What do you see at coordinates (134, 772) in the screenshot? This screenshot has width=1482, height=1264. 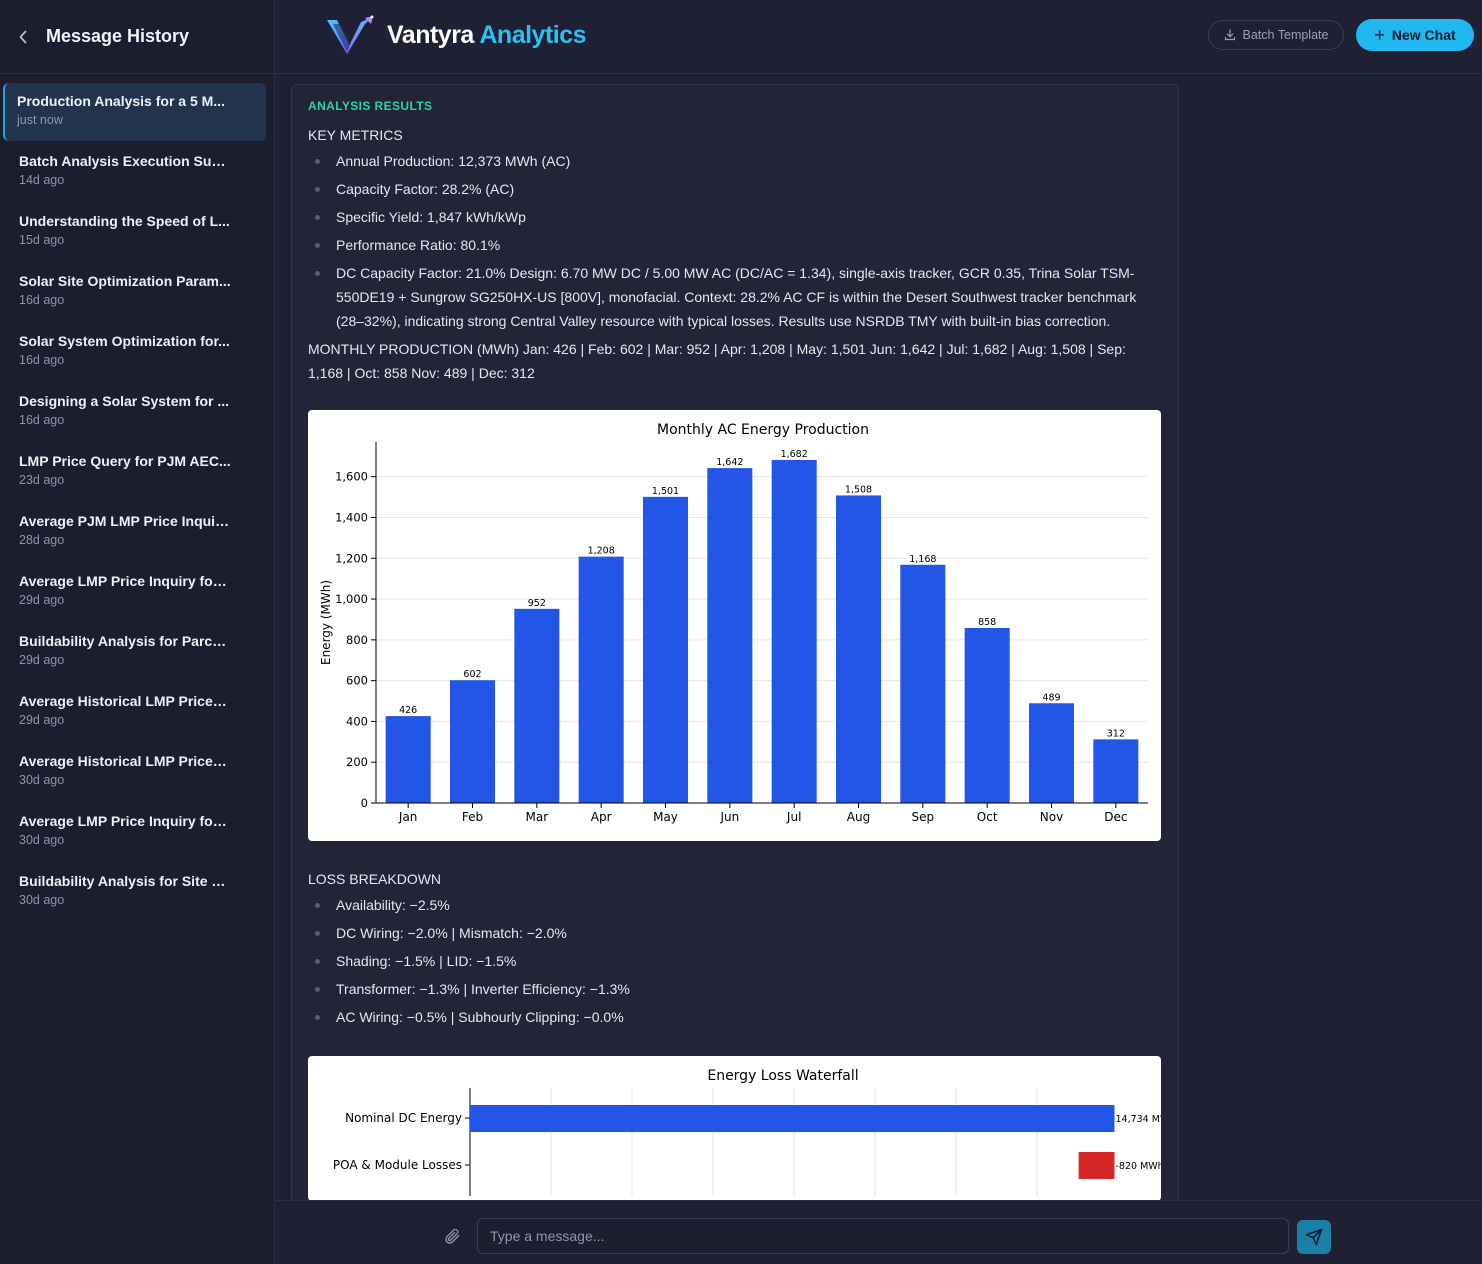 I see `history-item: Average Historical LMP Prices... 30d ago` at bounding box center [134, 772].